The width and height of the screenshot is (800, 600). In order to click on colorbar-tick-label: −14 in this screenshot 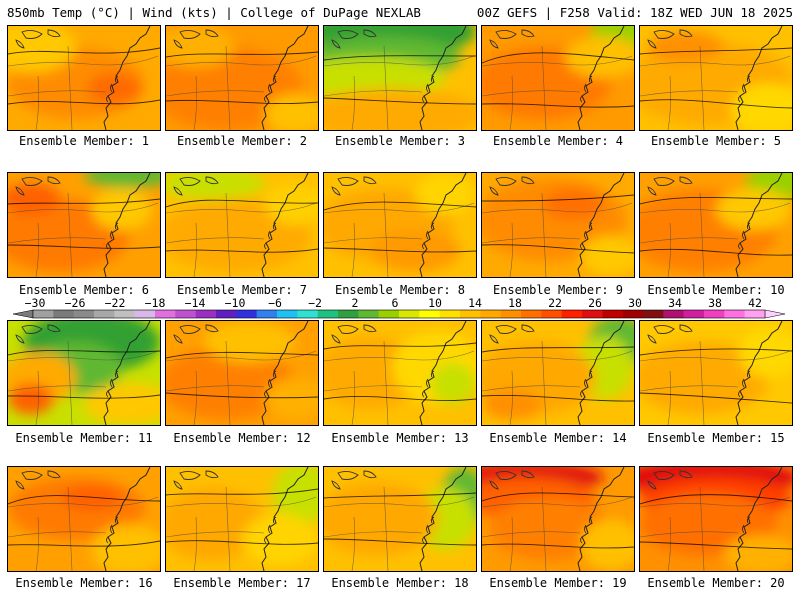, I will do `click(195, 303)`.